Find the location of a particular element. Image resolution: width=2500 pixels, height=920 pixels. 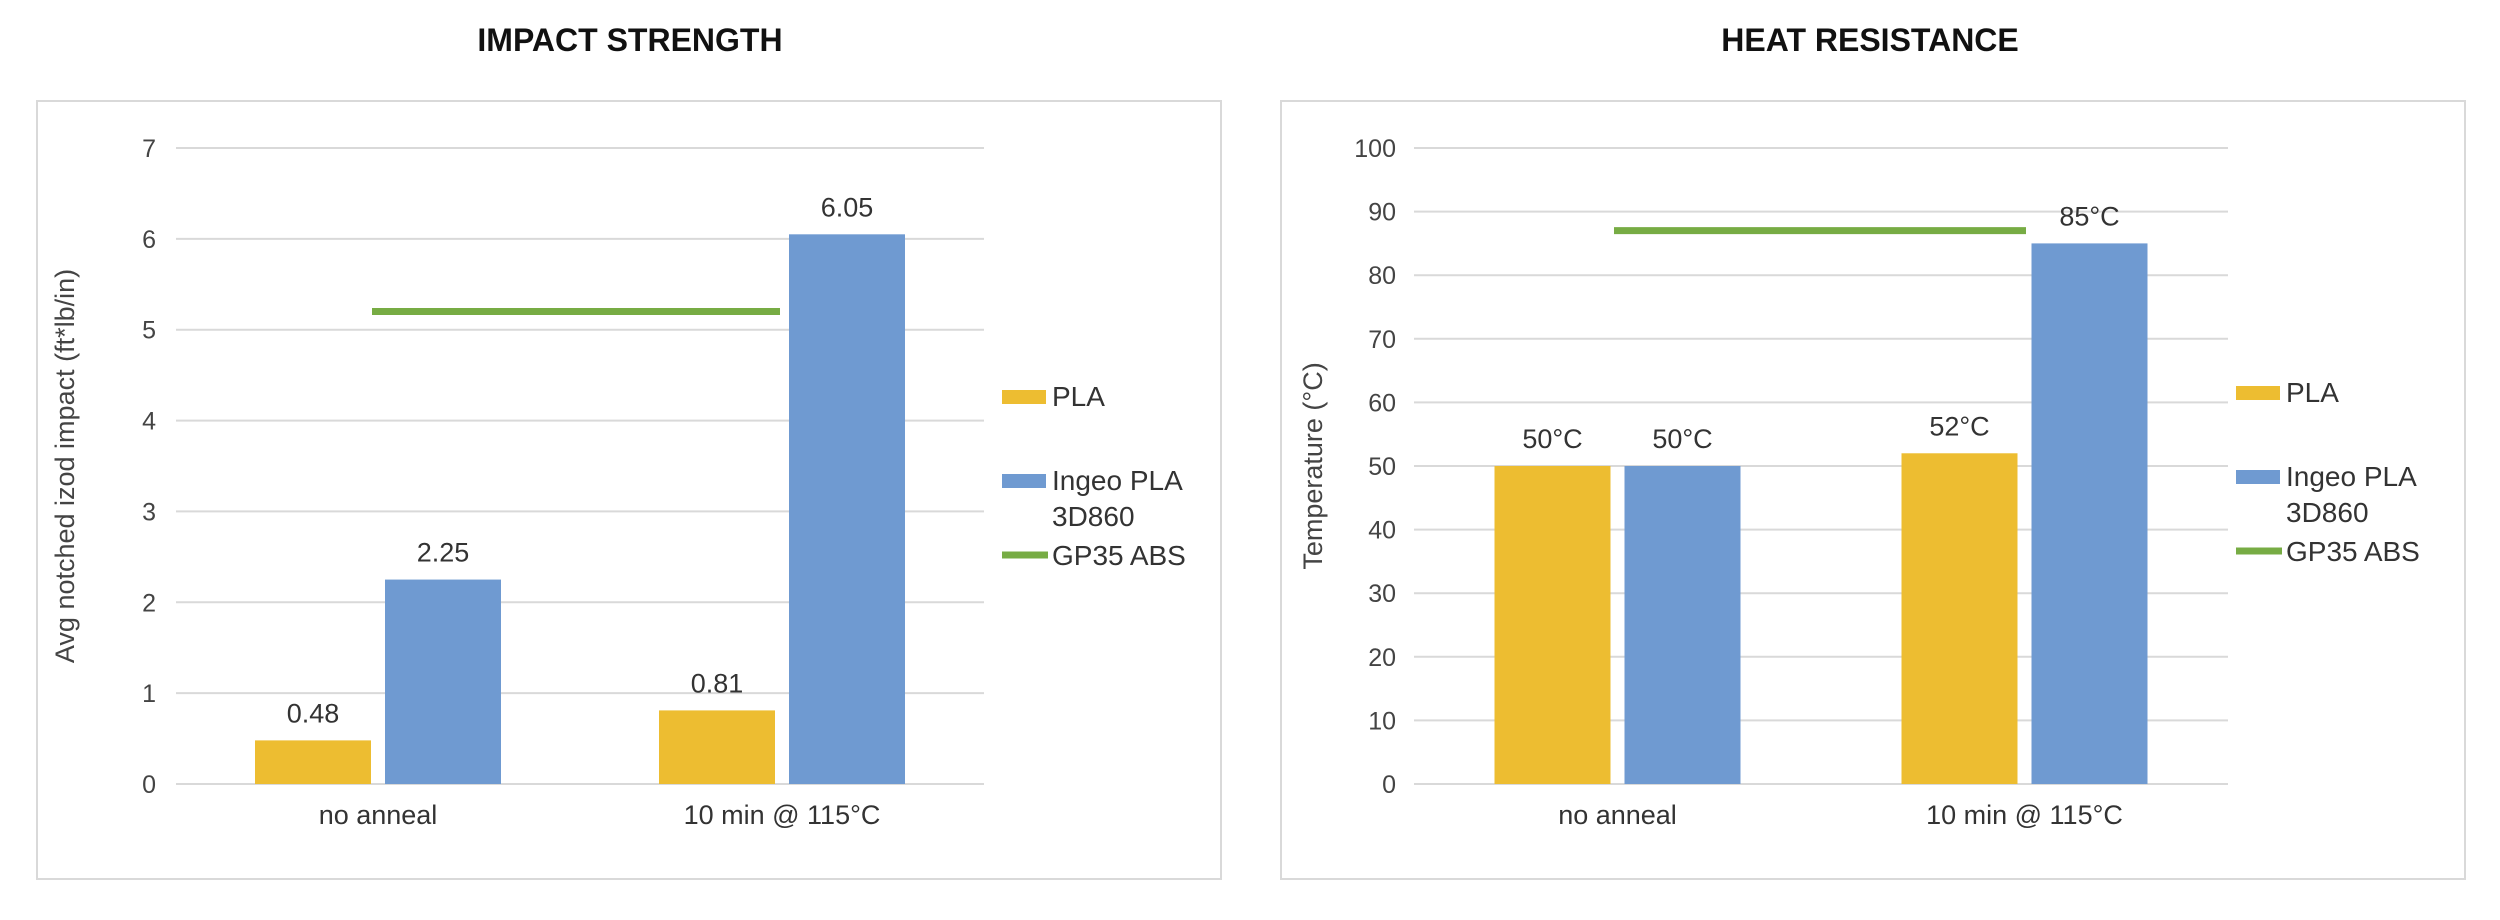

heat-y-tick-label: 90 is located at coordinates (1382, 213).